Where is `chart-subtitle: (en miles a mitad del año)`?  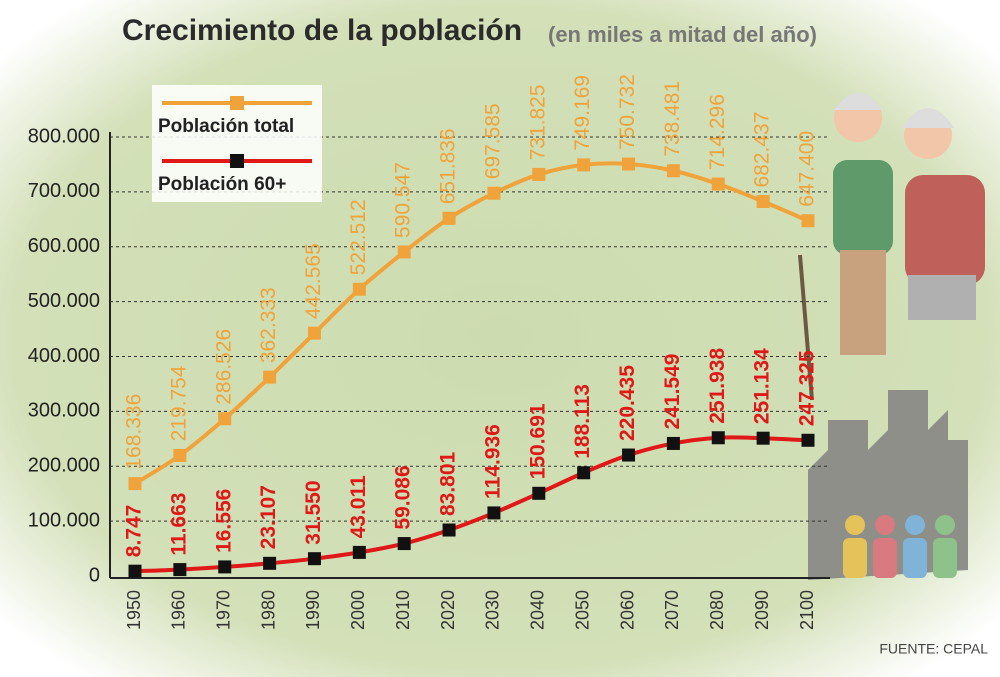
chart-subtitle: (en miles a mitad del año) is located at coordinates (682, 34).